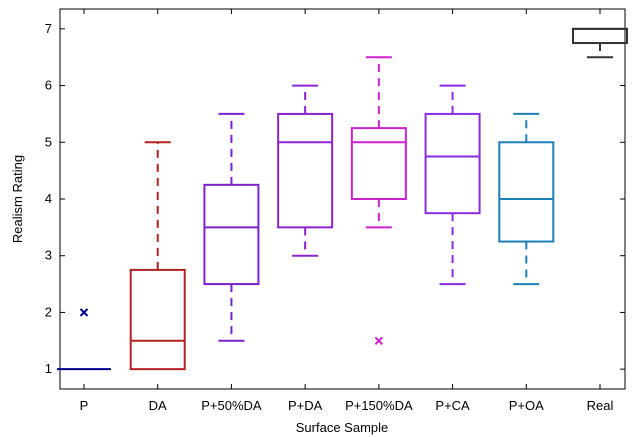 The image size is (634, 437). What do you see at coordinates (84, 405) in the screenshot?
I see `x-tick-label: P` at bounding box center [84, 405].